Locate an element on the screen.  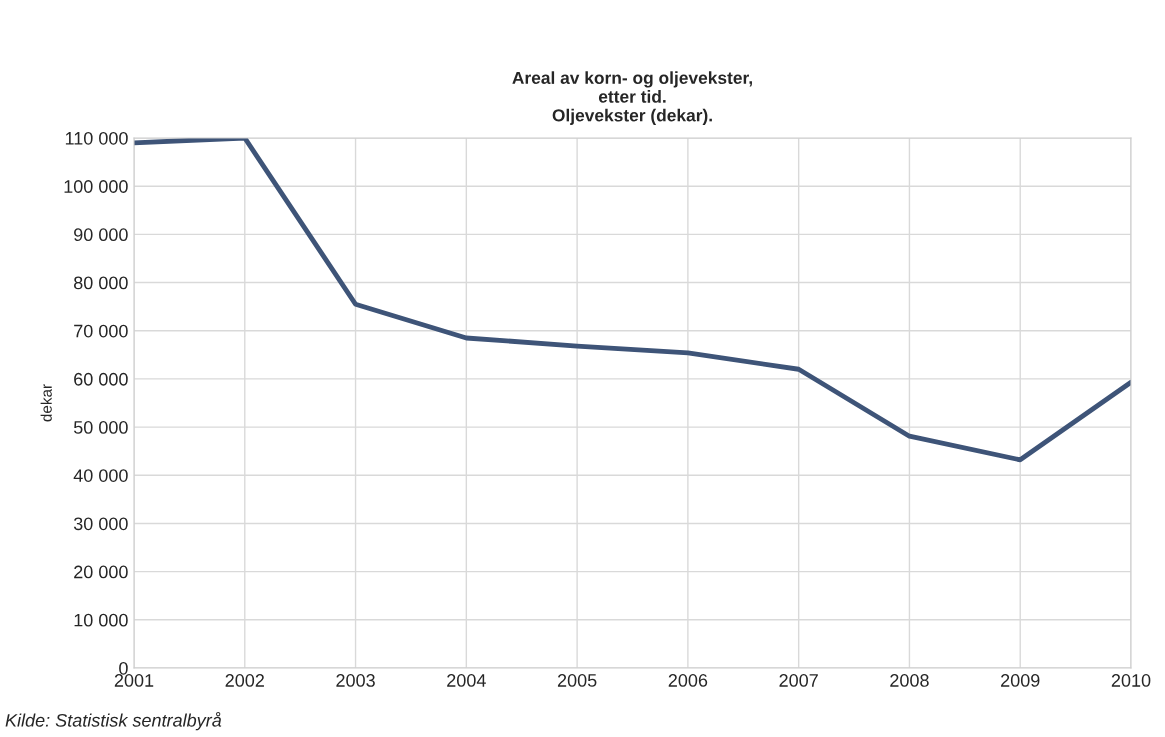
x-tick-label: 2008 is located at coordinates (909, 680).